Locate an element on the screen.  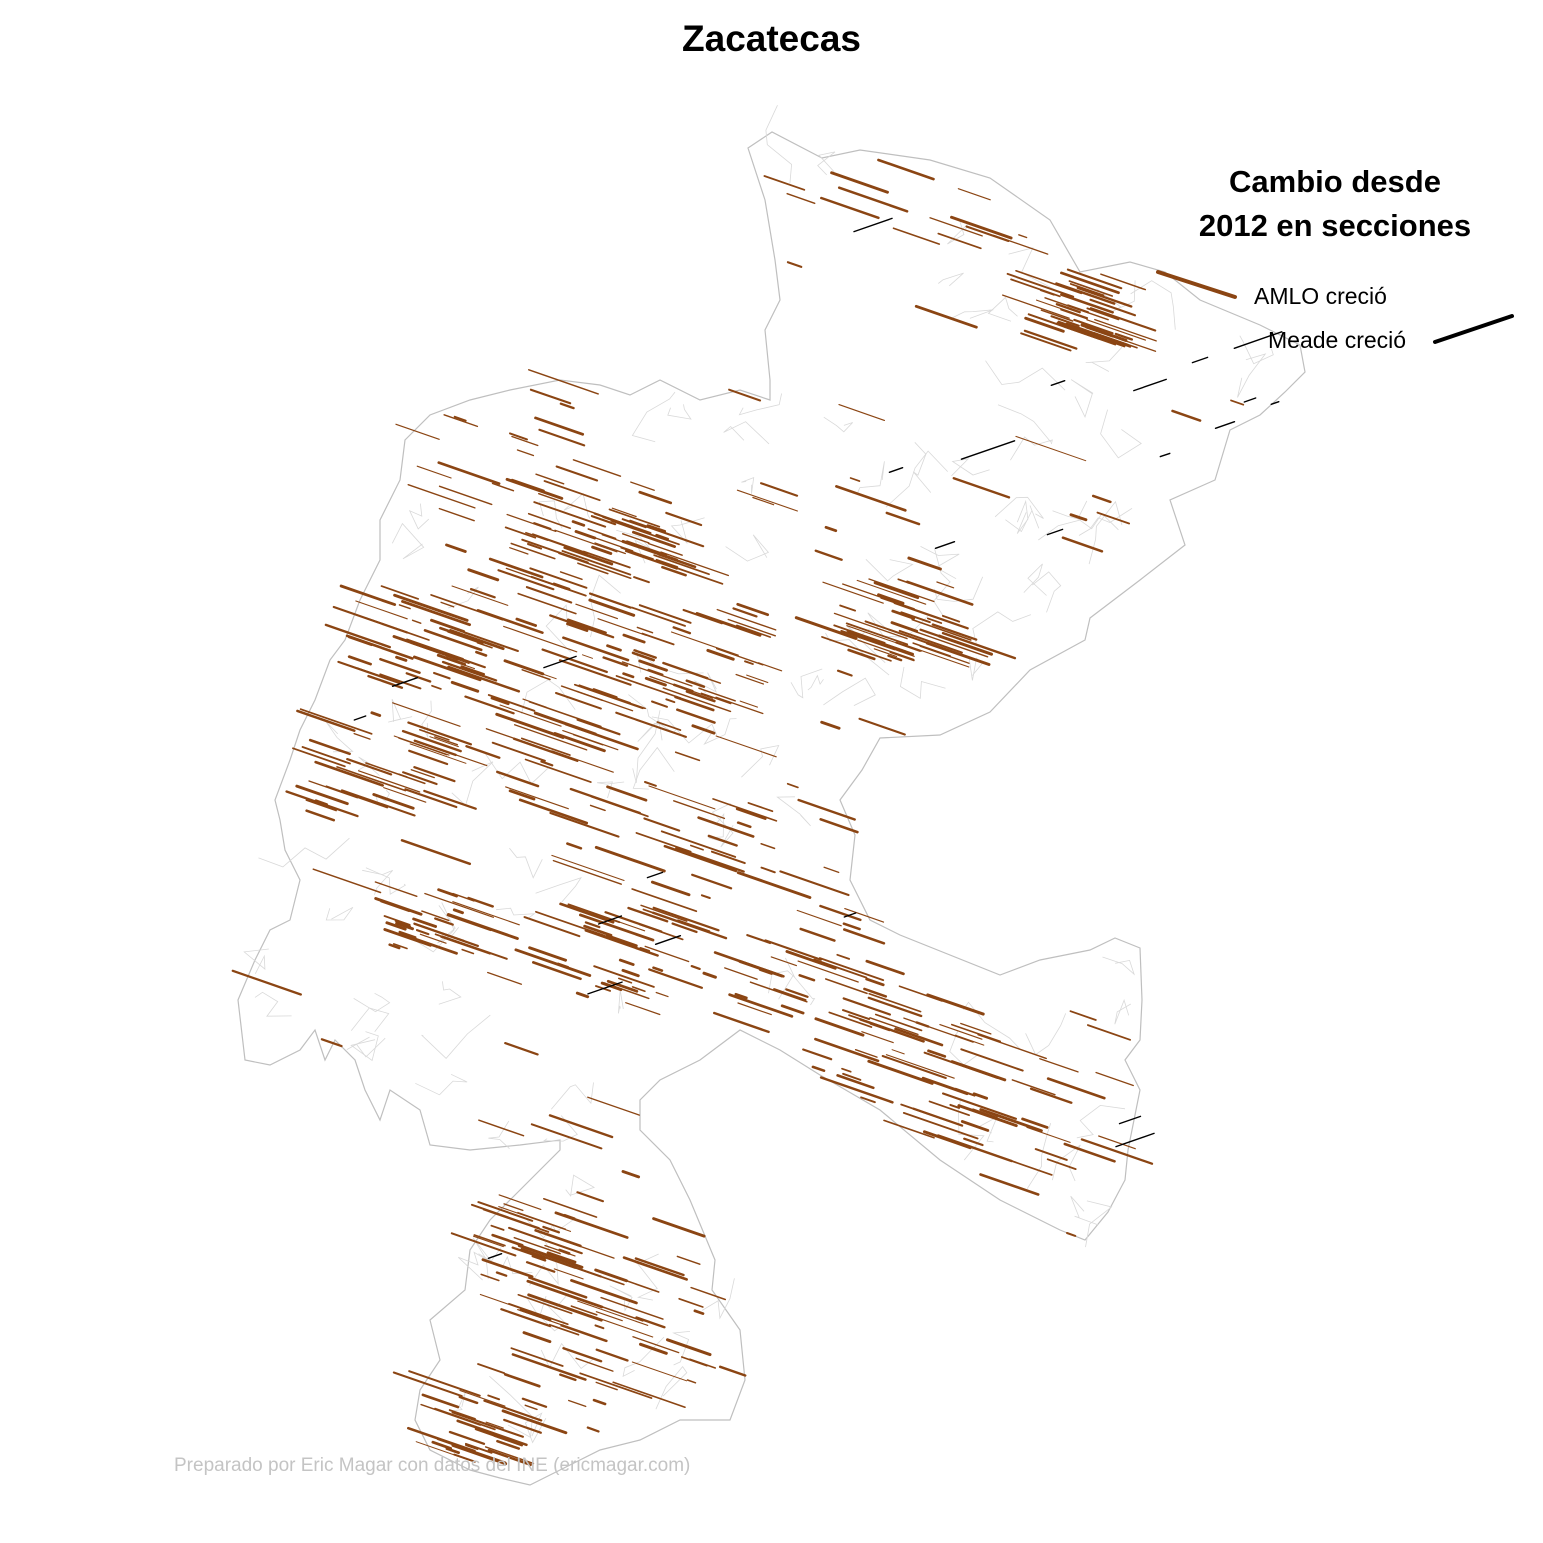
legend-amlo-label: AMLO creció is located at coordinates (1320, 296).